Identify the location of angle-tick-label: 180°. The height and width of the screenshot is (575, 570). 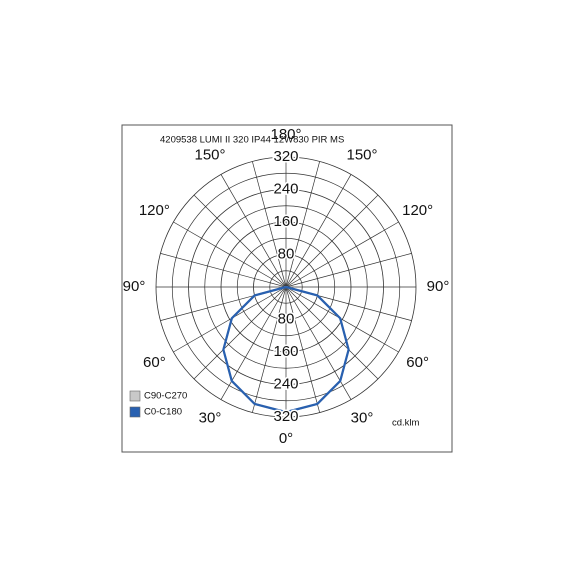
(285, 134).